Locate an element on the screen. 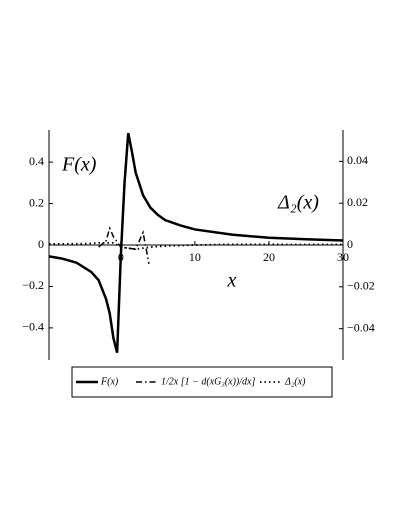 The width and height of the screenshot is (403, 521). series-line is located at coordinates (195, 246).